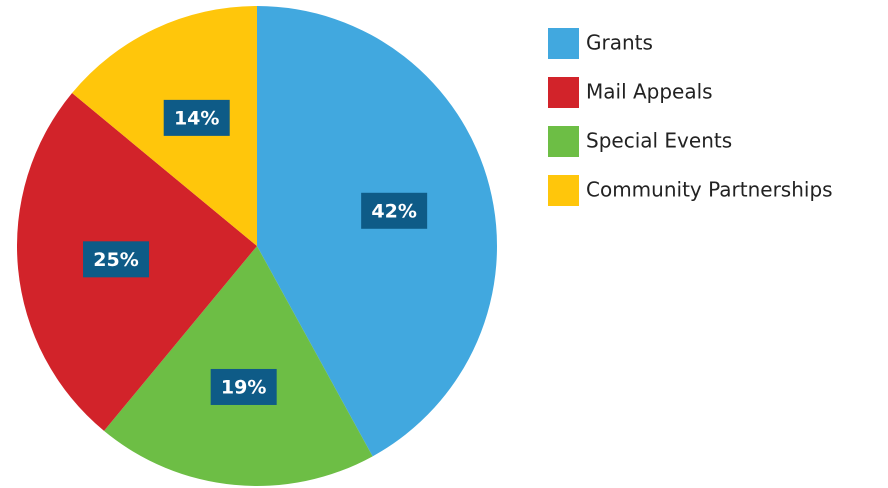  Describe the element at coordinates (238, 366) in the screenshot. I see `pie-slice` at that location.